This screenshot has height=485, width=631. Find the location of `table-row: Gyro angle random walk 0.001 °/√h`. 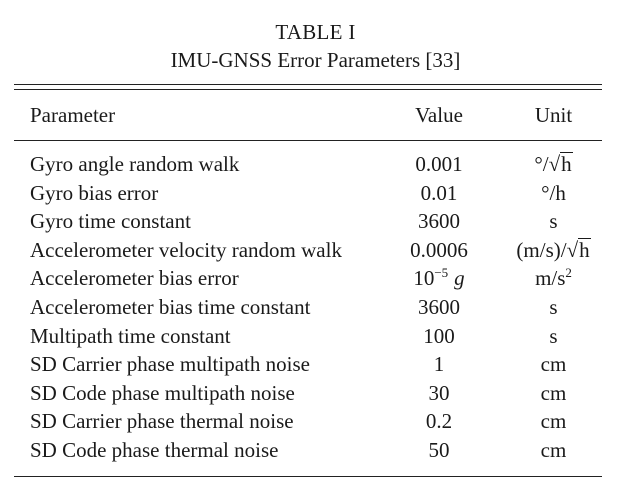

table-row: Gyro angle random walk 0.001 °/√h is located at coordinates (315, 164).